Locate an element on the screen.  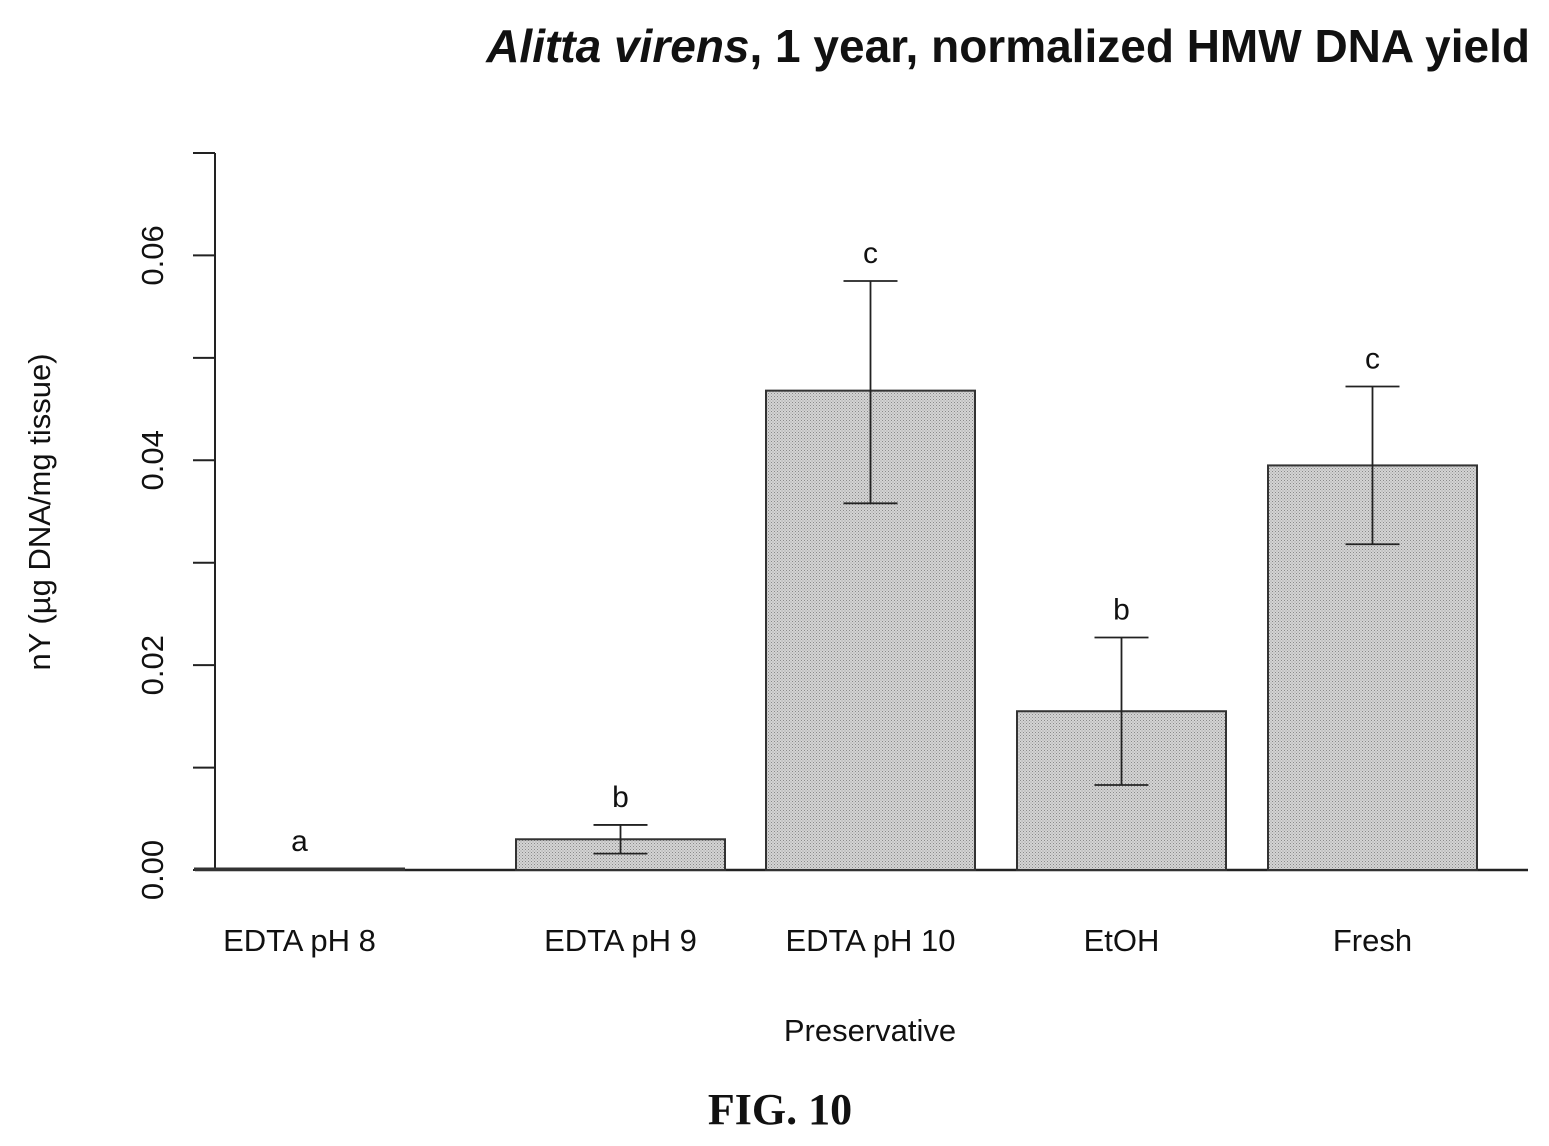
x-axis-label: Preservative is located at coordinates (870, 1030).